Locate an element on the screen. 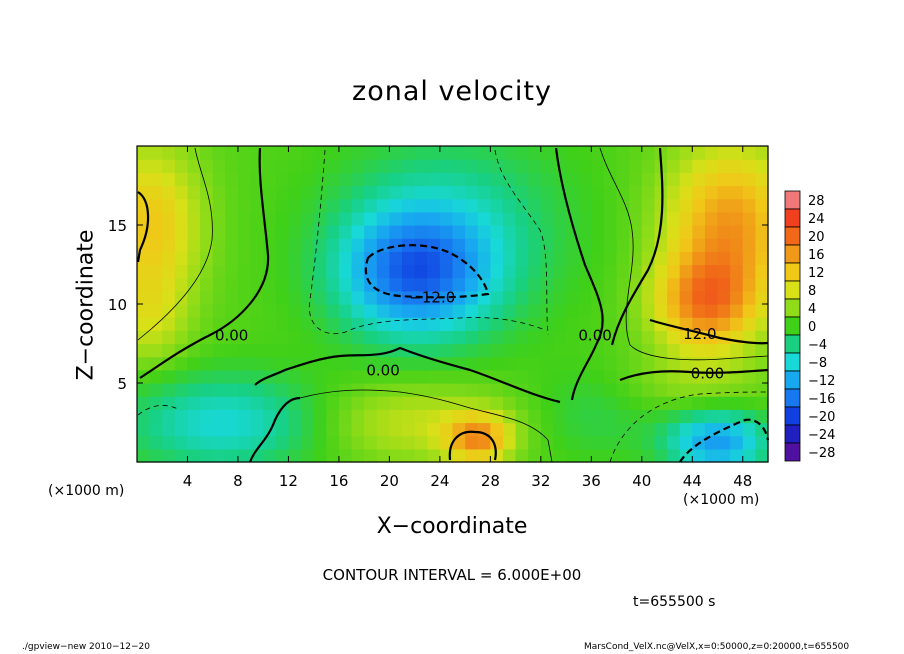  contour-zero-left is located at coordinates (143, 227).